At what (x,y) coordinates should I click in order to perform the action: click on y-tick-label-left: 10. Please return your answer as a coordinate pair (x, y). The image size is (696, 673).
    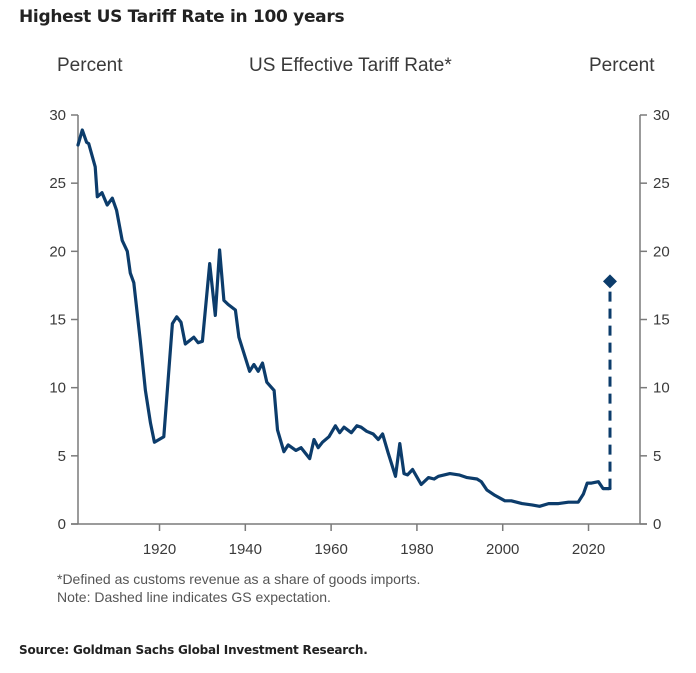
    Looking at the image, I should click on (57, 388).